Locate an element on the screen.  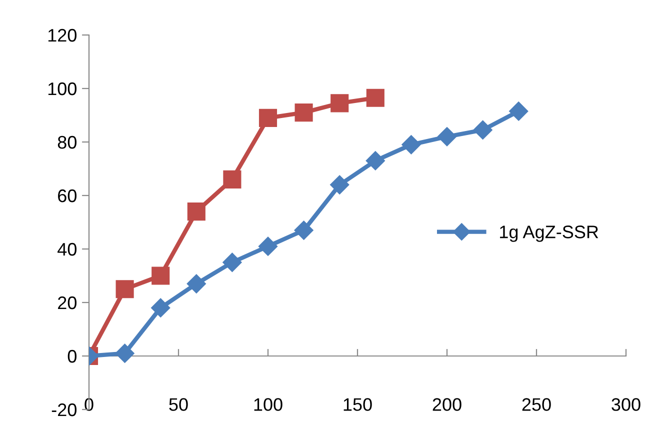
x-tick-label: 200 is located at coordinates (447, 404).